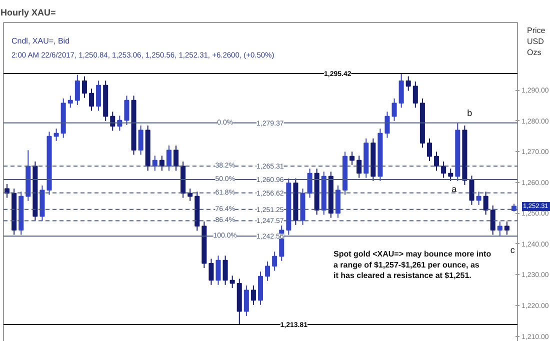  Describe the element at coordinates (41, 41) in the screenshot. I see `text: Cndl, XAU=, Bid` at that location.